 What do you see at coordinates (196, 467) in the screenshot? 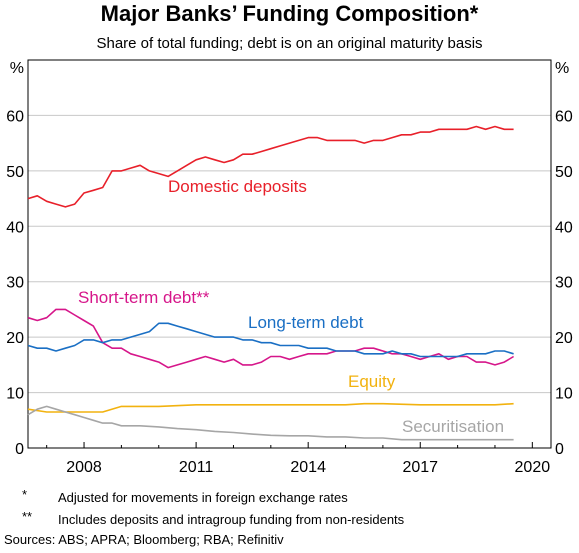
I see `x-tick-label-2011: 2011` at bounding box center [196, 467].